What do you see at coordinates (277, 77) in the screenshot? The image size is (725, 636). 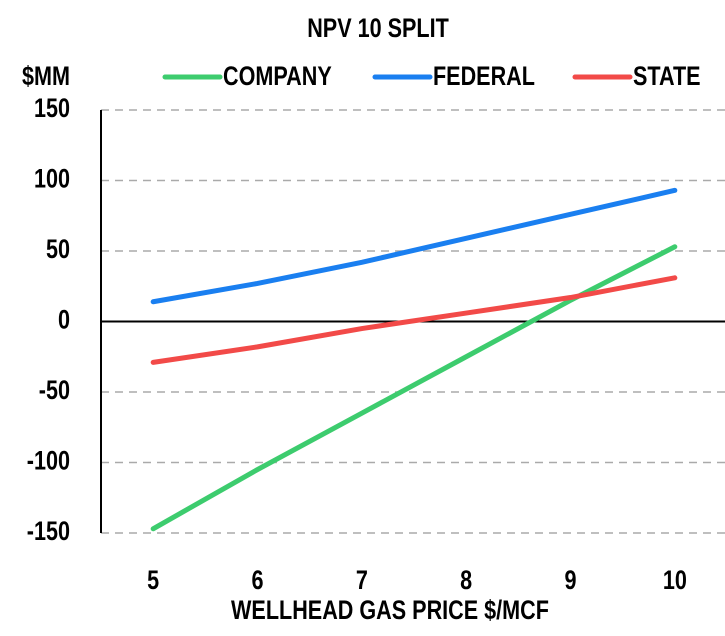 I see `legend-label: COMPANY` at bounding box center [277, 77].